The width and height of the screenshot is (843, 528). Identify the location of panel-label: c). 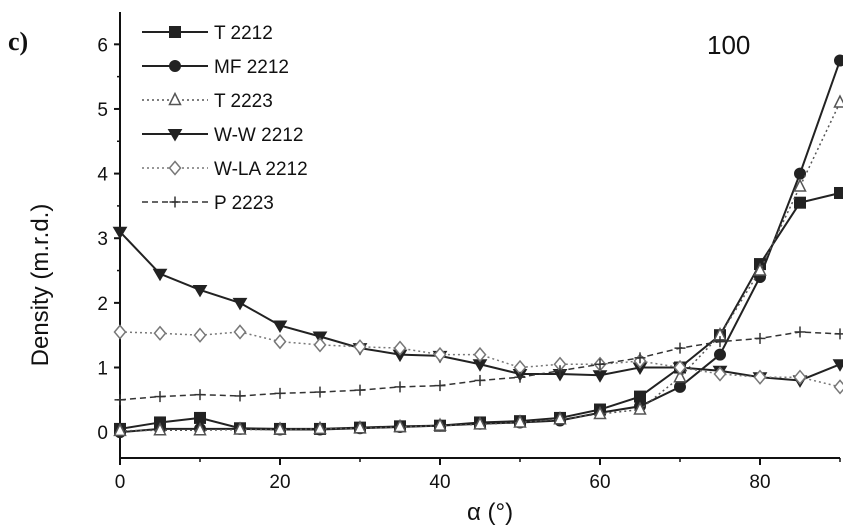
(18, 41).